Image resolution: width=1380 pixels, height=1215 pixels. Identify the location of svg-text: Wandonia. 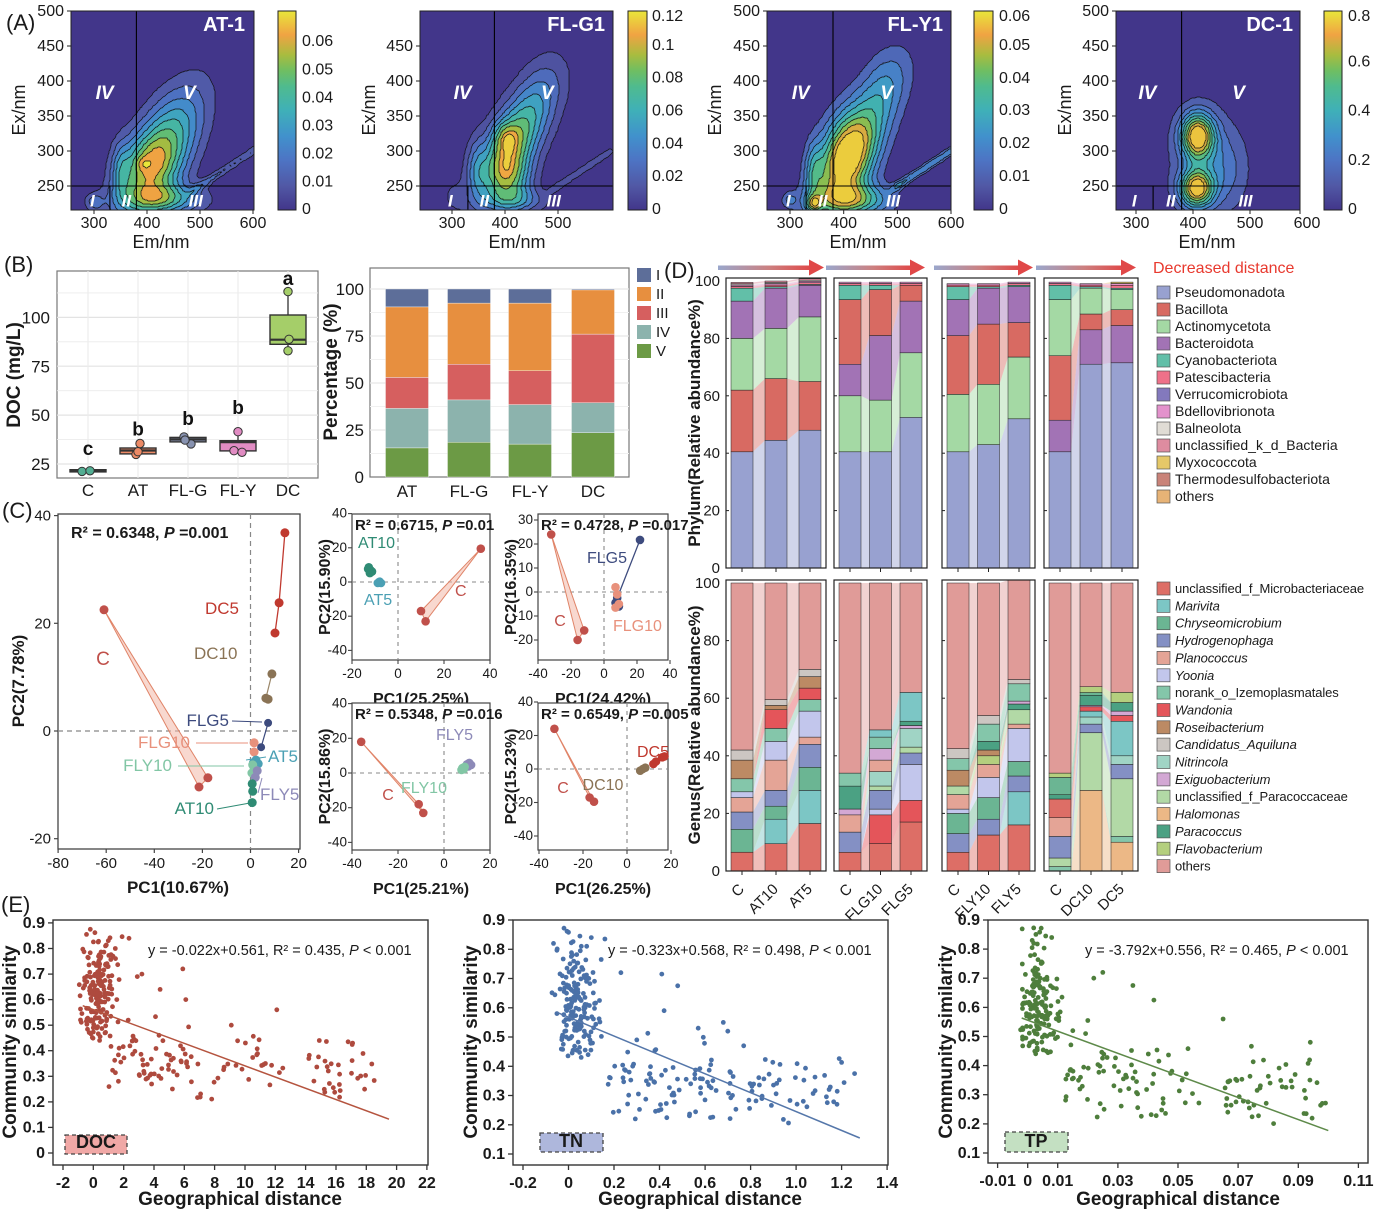
(1204, 709).